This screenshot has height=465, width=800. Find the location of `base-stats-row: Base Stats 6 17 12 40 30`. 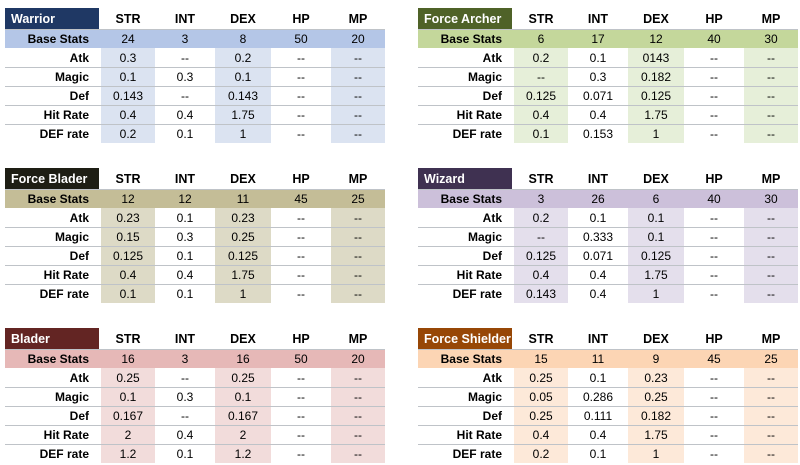

base-stats-row: Base Stats 6 17 12 40 30 is located at coordinates (608, 38).